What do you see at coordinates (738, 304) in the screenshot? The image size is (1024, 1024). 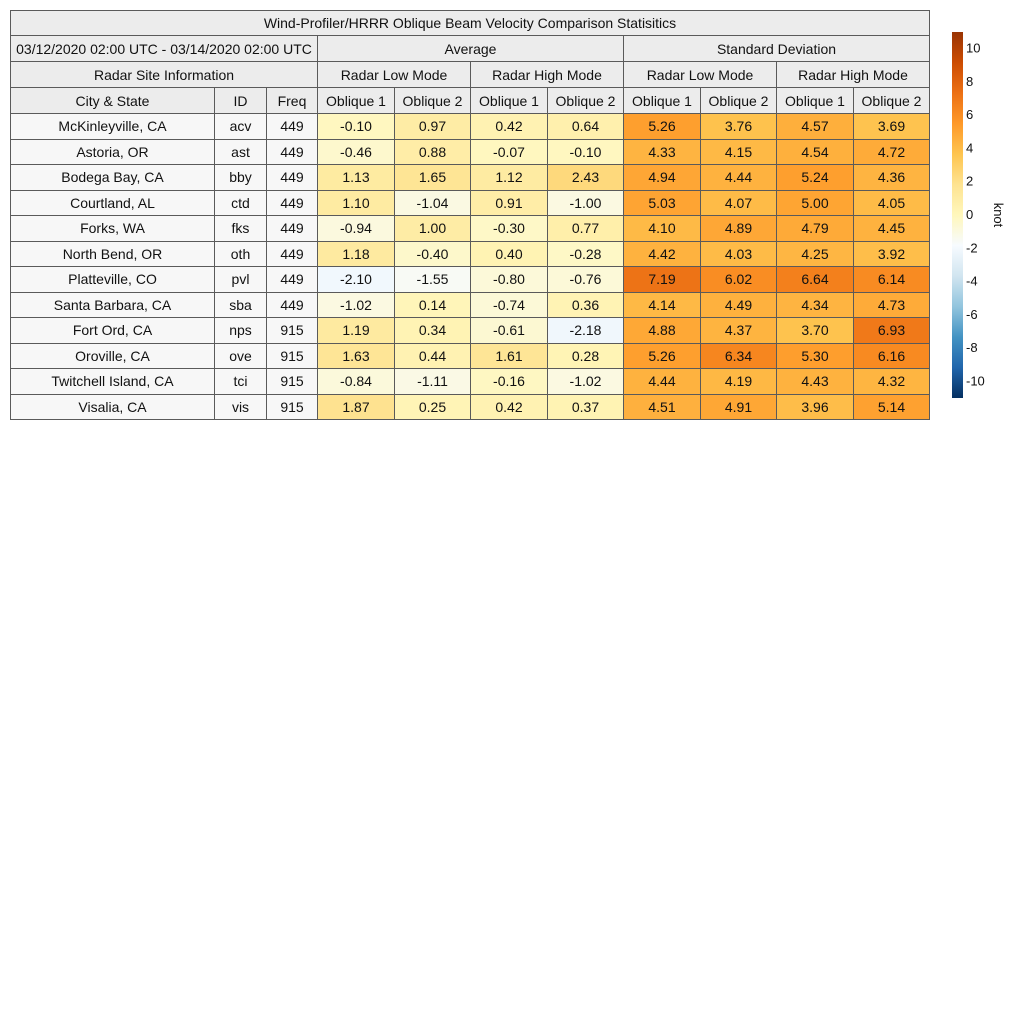 I see `std-value-cell: 4.49` at bounding box center [738, 304].